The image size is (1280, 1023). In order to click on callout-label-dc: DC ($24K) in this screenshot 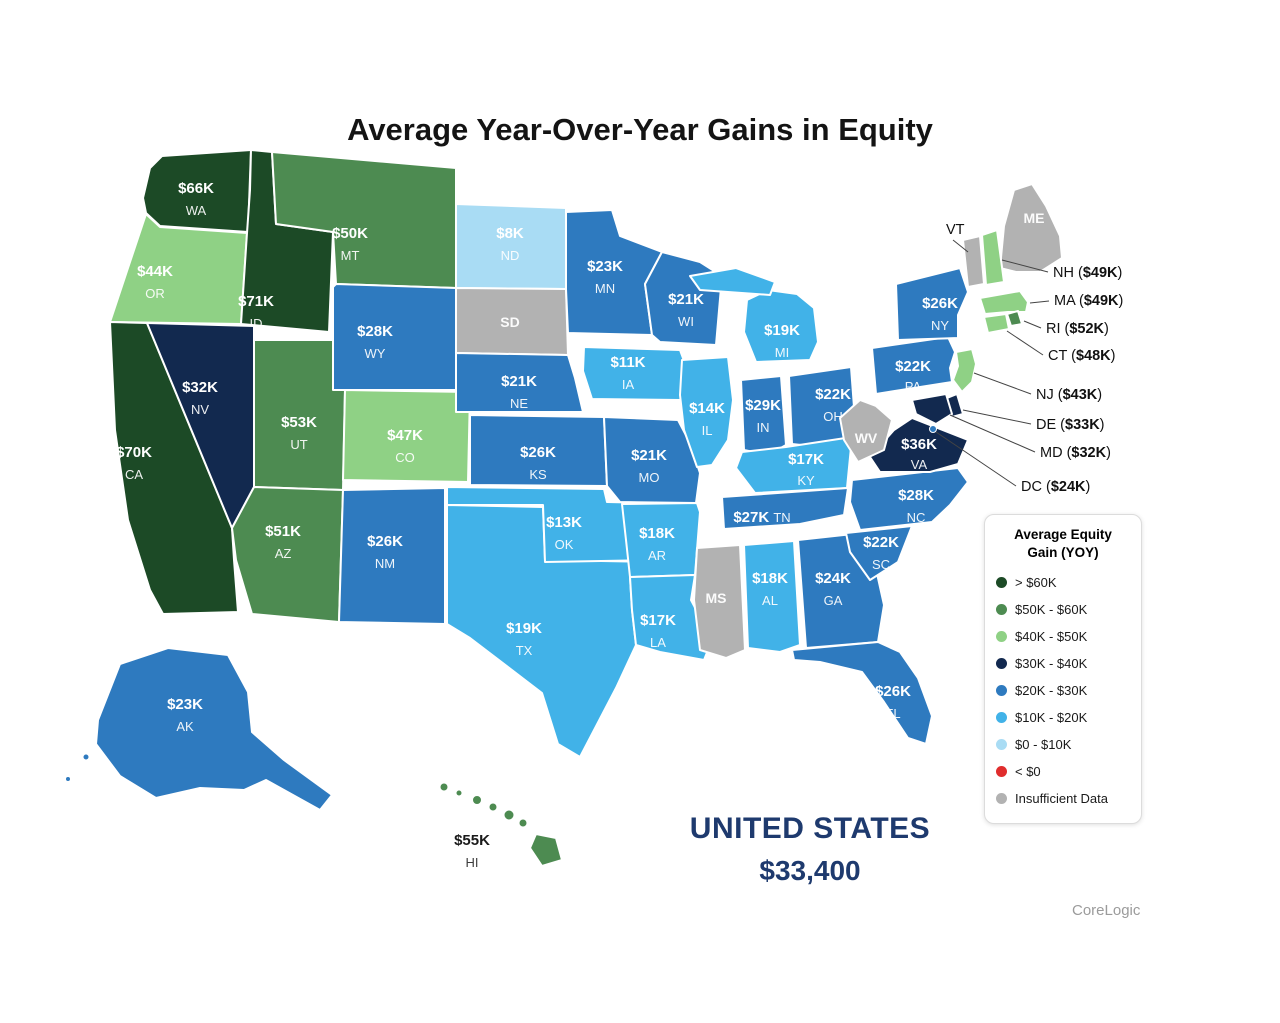, I will do `click(1055, 487)`.